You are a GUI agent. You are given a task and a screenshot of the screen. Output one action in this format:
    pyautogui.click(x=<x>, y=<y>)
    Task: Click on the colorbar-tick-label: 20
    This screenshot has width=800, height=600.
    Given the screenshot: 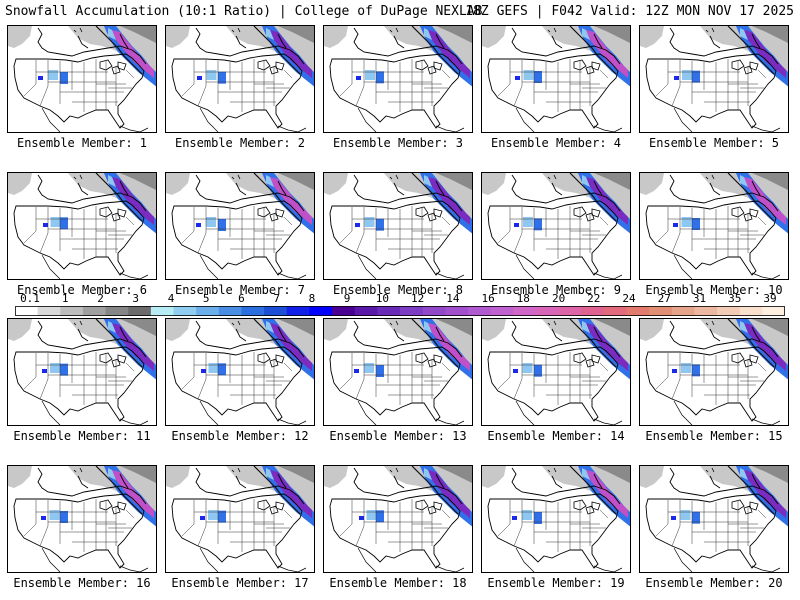 What is the action you would take?
    pyautogui.click(x=558, y=298)
    